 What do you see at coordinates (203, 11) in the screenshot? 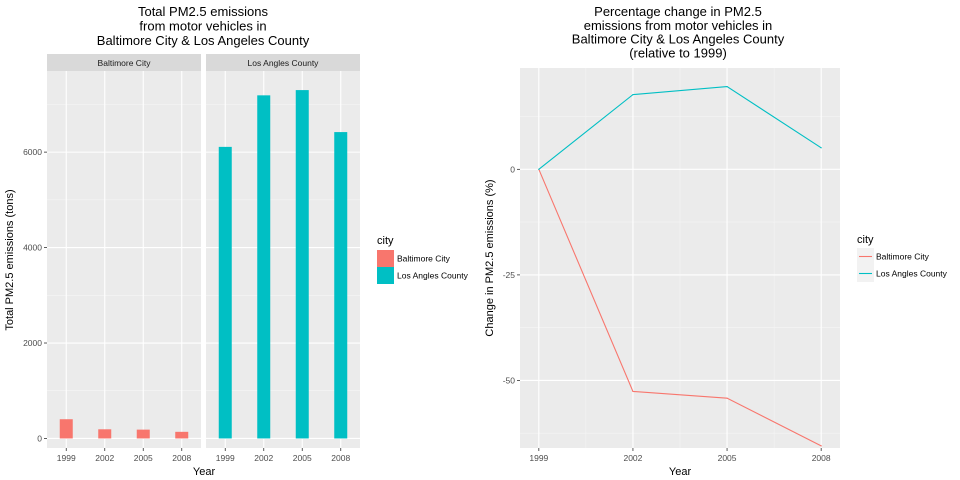
I see `chart-title-line: Total PM2.5 emissions` at bounding box center [203, 11].